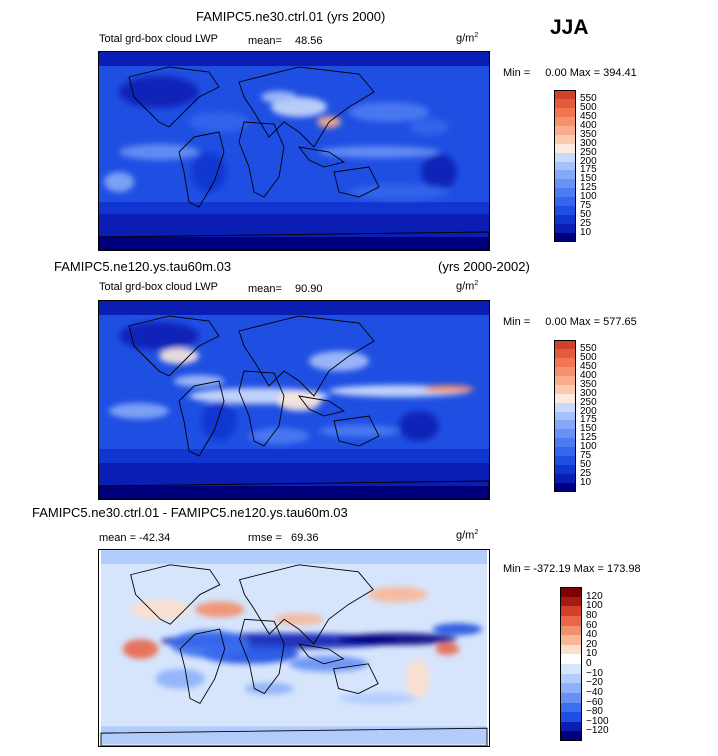 This screenshot has width=718, height=756. What do you see at coordinates (552, 569) in the screenshot?
I see `panel3-min-value: -372.19` at bounding box center [552, 569].